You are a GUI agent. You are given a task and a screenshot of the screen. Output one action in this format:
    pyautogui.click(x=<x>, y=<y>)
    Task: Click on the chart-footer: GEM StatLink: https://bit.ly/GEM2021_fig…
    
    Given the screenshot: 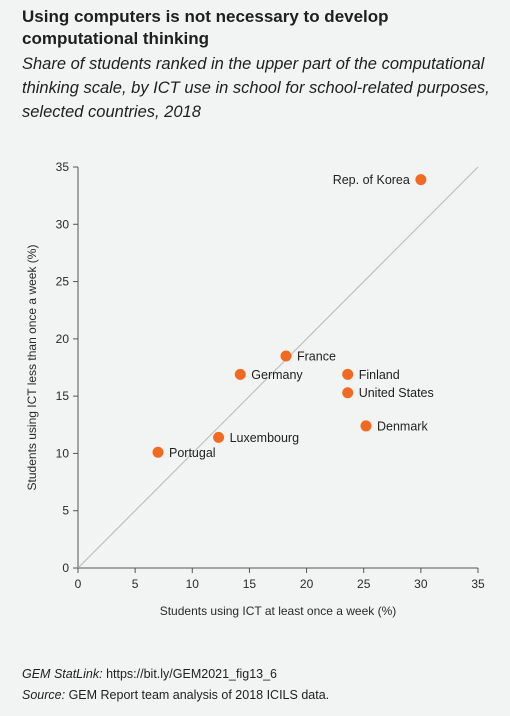 What is the action you would take?
    pyautogui.click(x=262, y=685)
    